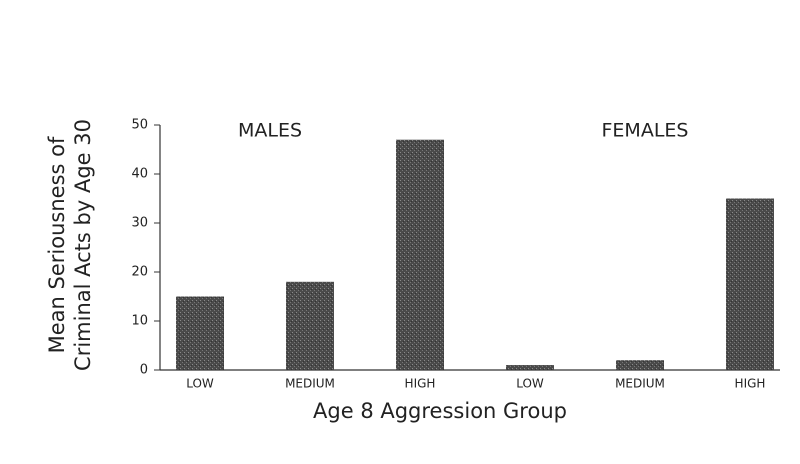  I want to click on y-tick-label: 0, so click(144, 370).